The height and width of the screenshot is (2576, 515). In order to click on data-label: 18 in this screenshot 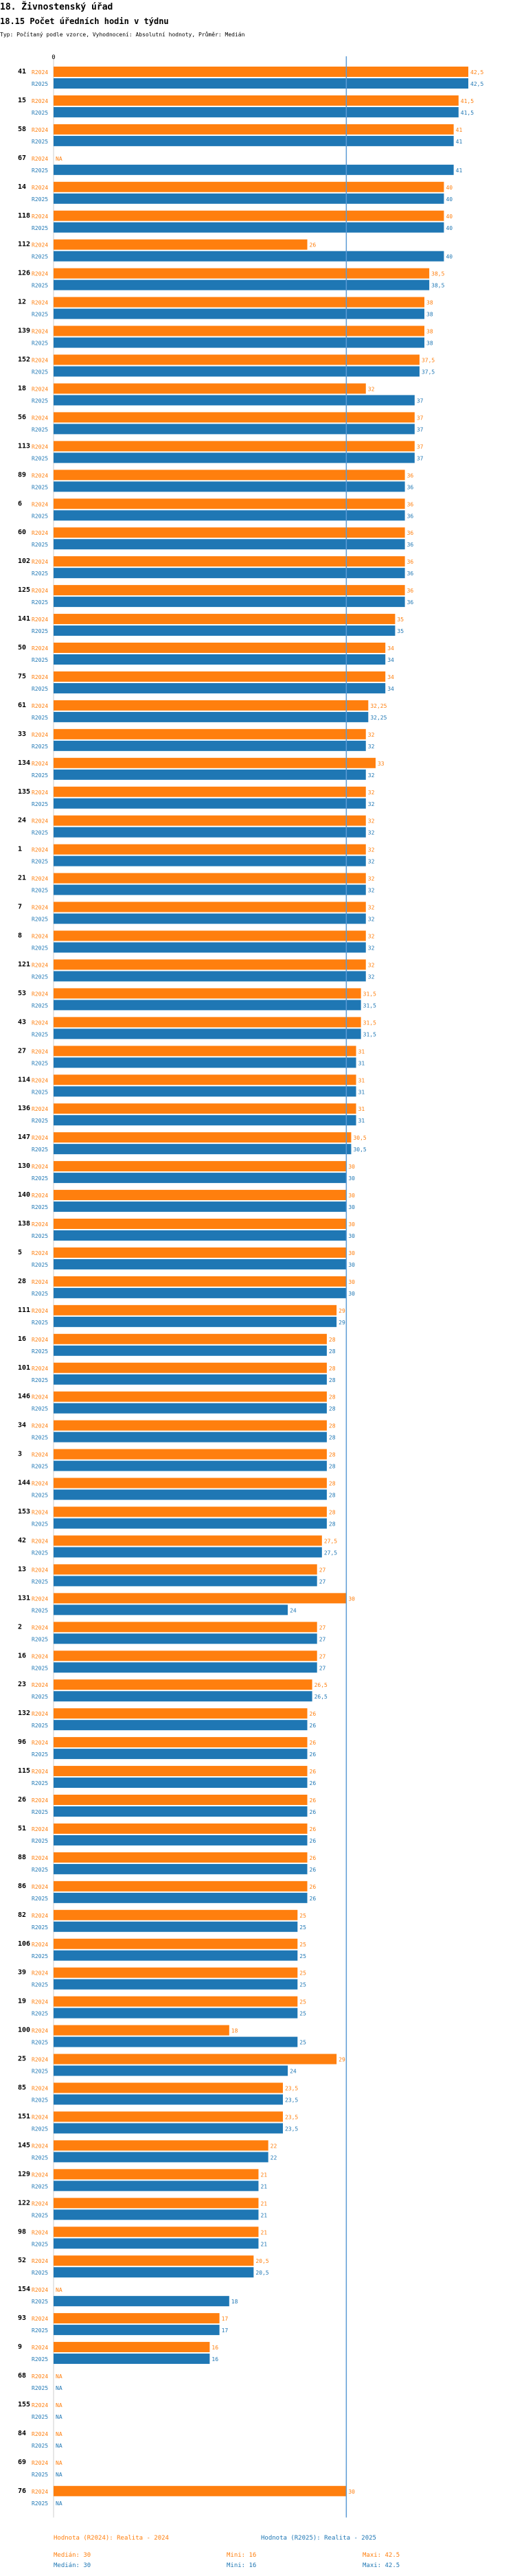, I will do `click(234, 2031)`.